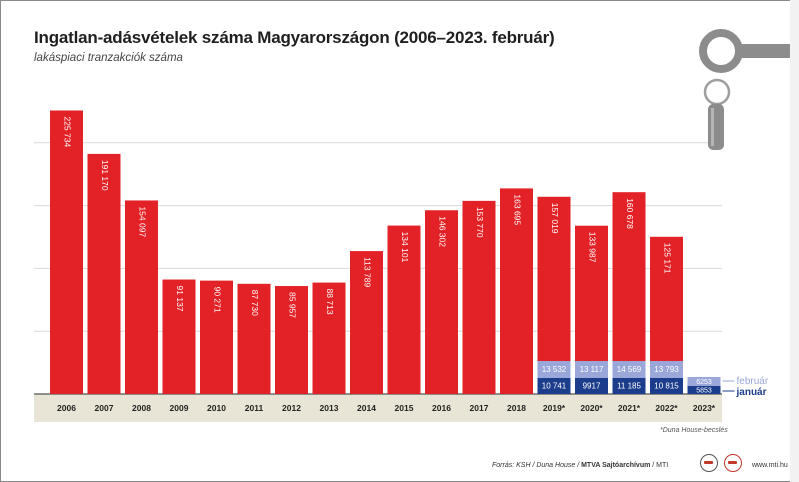  I want to click on x-tick-label: 2012, so click(291, 408).